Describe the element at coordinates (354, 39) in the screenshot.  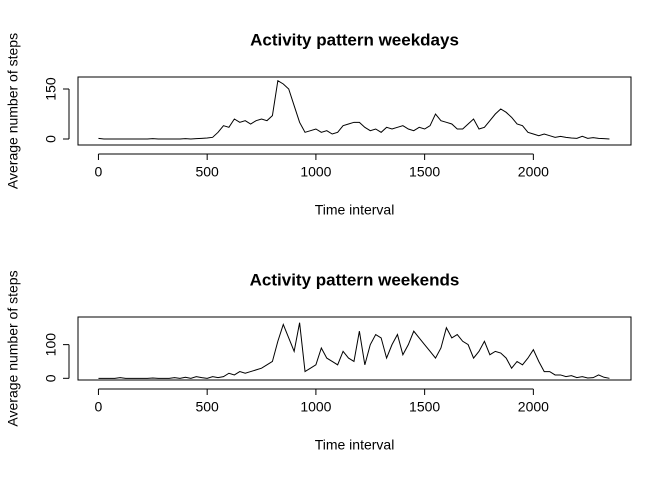
I see `chart-title: Activity pattern weekdays` at that location.